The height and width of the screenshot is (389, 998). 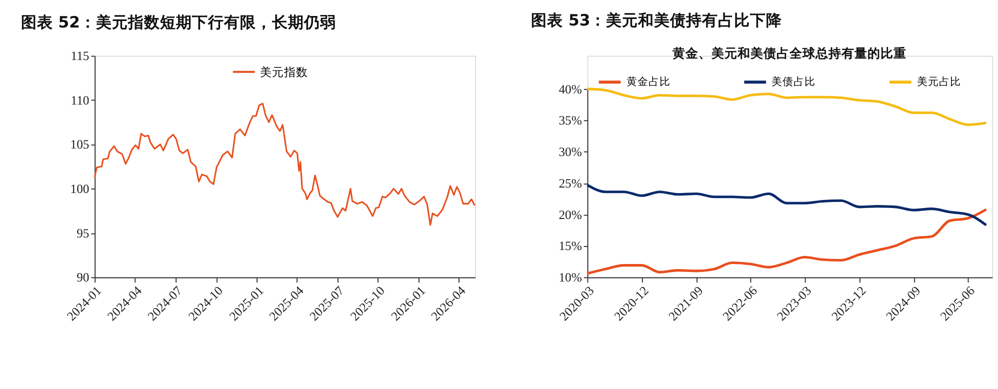 What do you see at coordinates (570, 215) in the screenshot?
I see `y-tick-label: 20%` at bounding box center [570, 215].